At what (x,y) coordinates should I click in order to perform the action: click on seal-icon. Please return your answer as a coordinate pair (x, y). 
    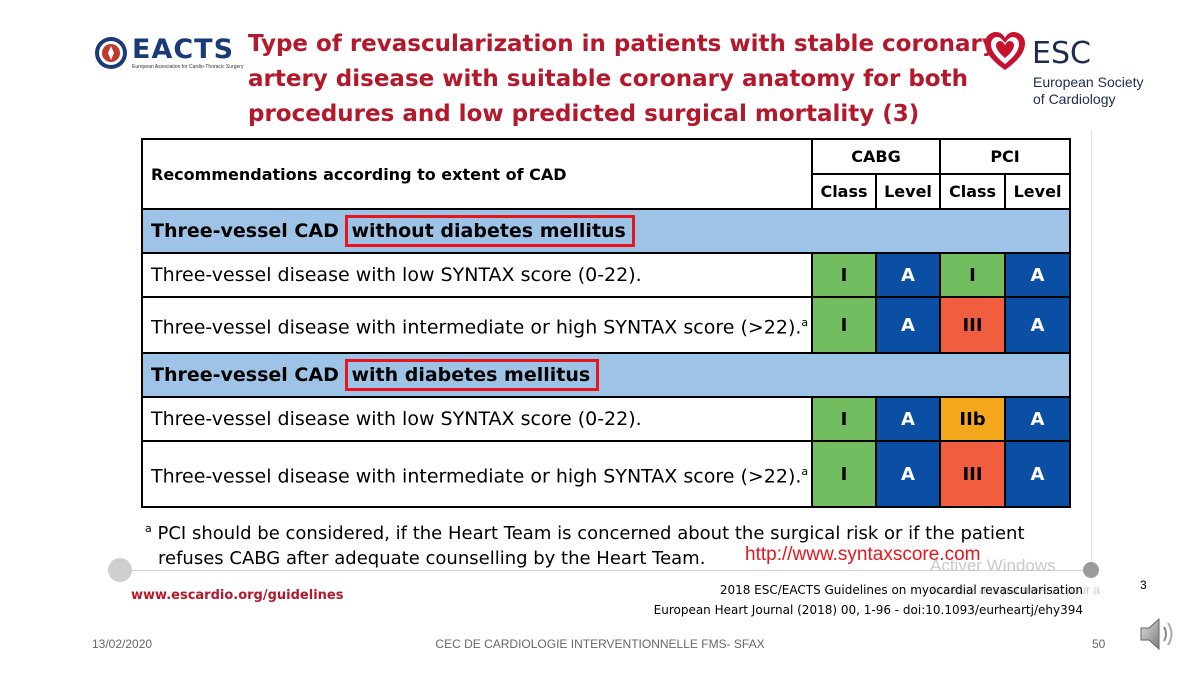
    Looking at the image, I should click on (111, 53).